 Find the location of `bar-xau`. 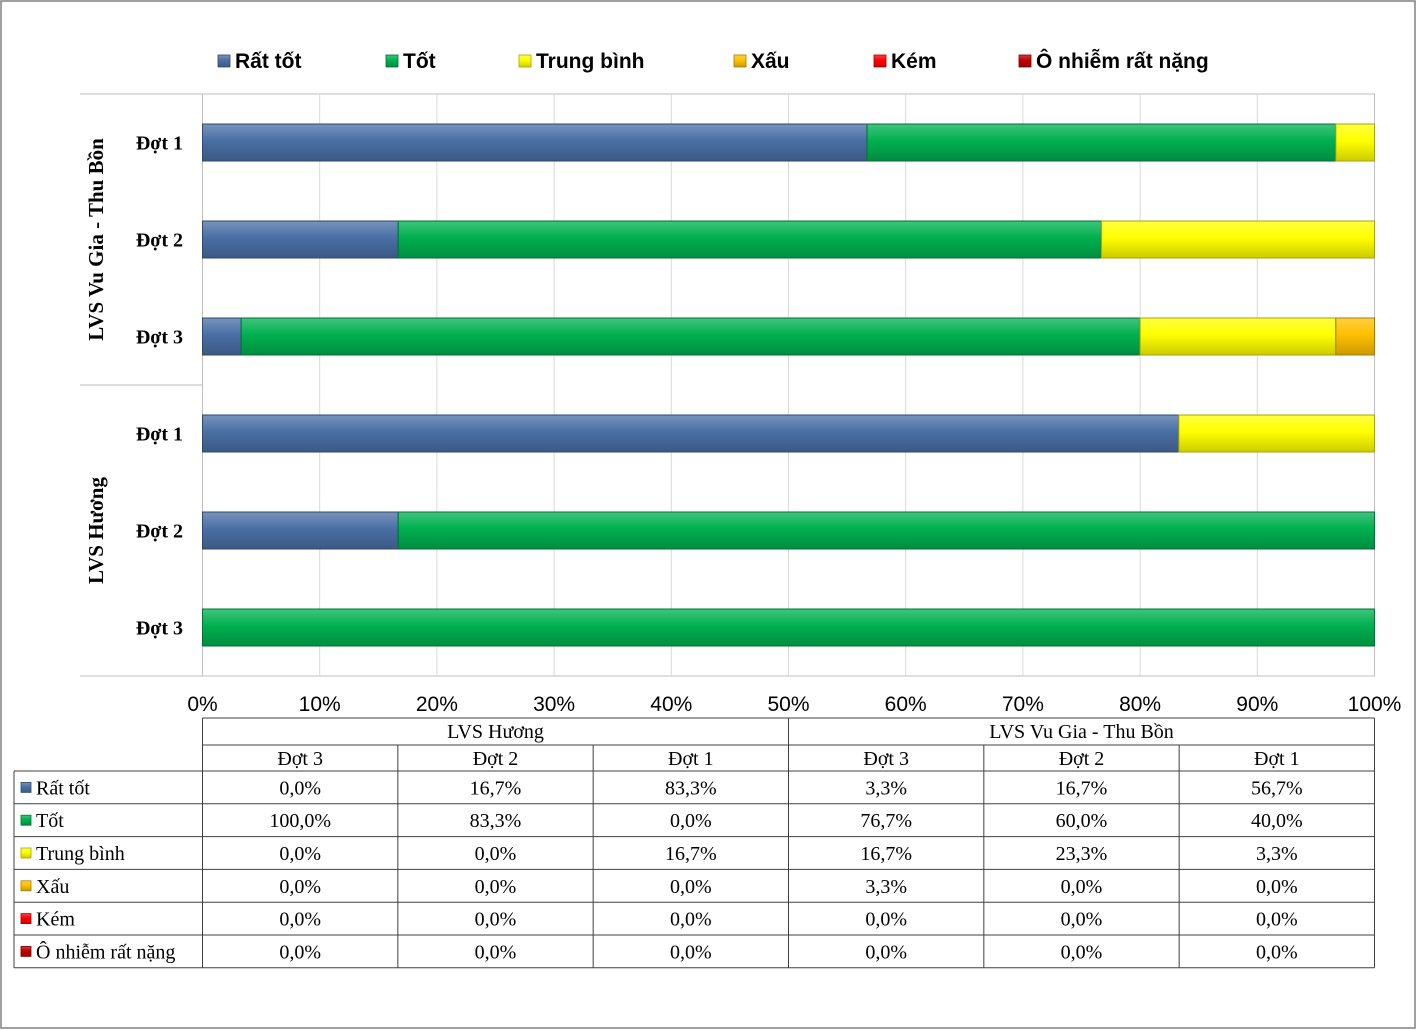

bar-xau is located at coordinates (1355, 336).